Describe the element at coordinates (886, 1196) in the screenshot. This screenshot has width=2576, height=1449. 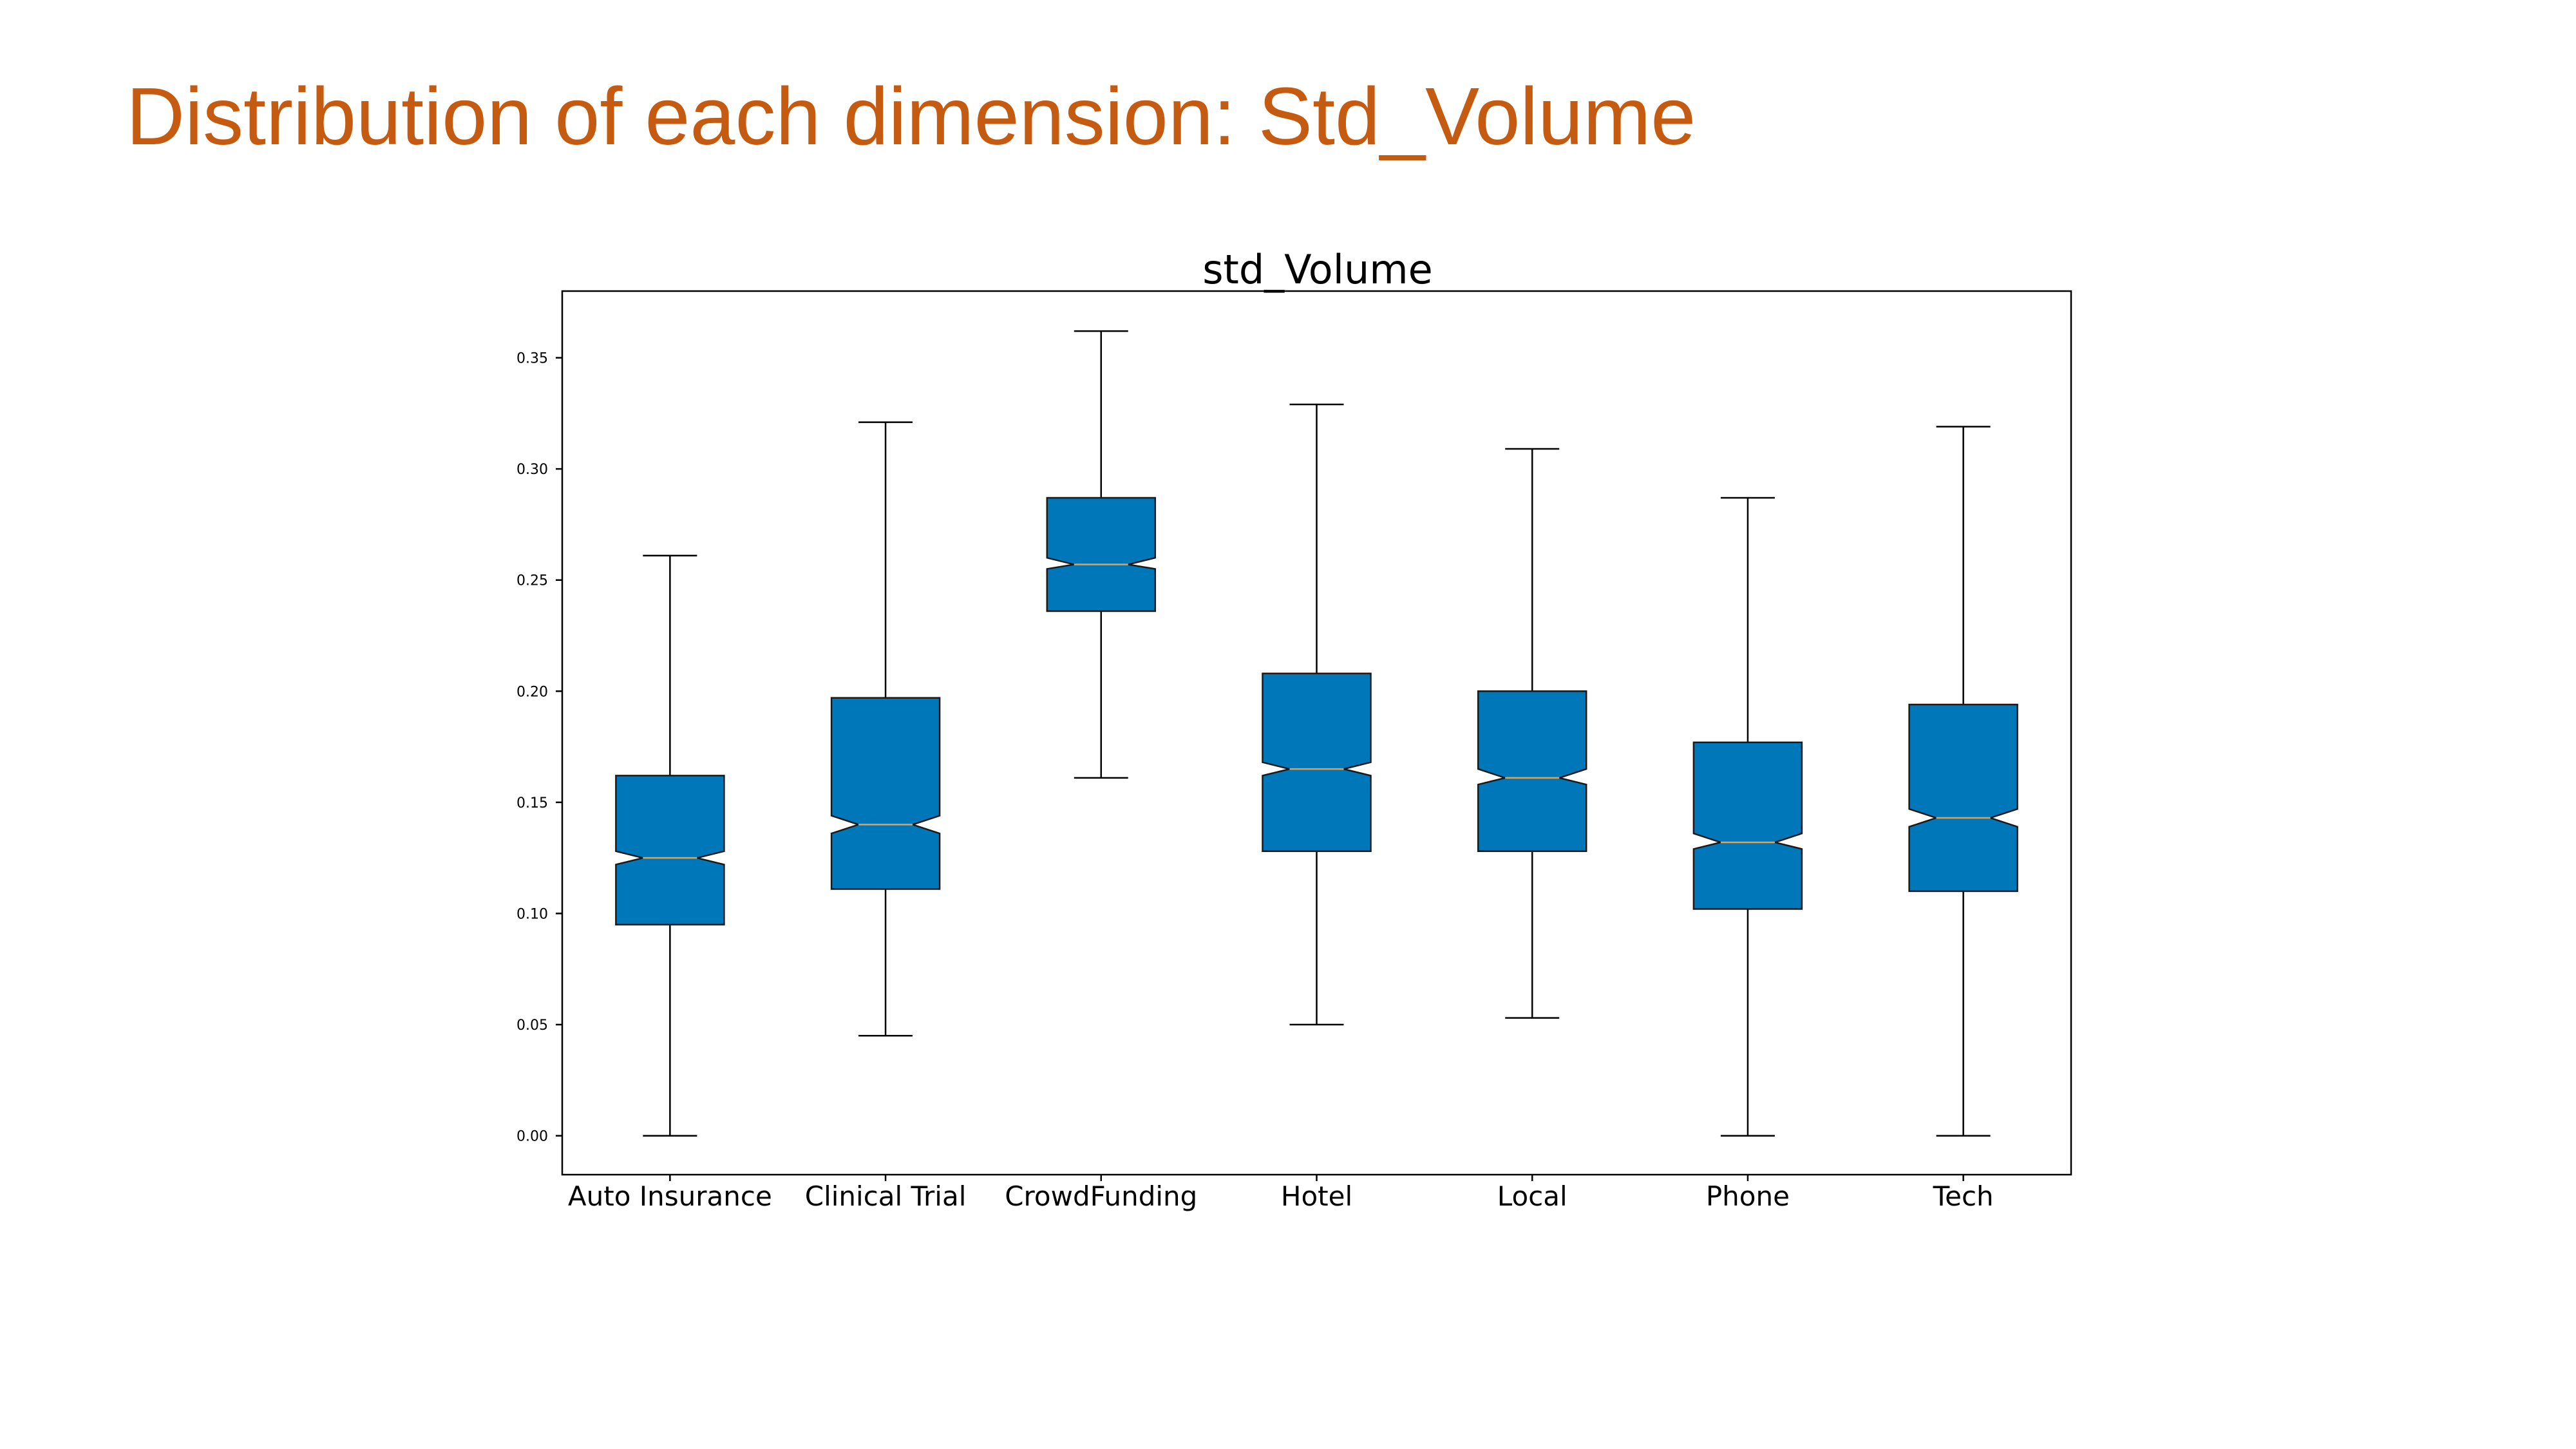
I see `x-tick-label: Clinical Trial` at that location.